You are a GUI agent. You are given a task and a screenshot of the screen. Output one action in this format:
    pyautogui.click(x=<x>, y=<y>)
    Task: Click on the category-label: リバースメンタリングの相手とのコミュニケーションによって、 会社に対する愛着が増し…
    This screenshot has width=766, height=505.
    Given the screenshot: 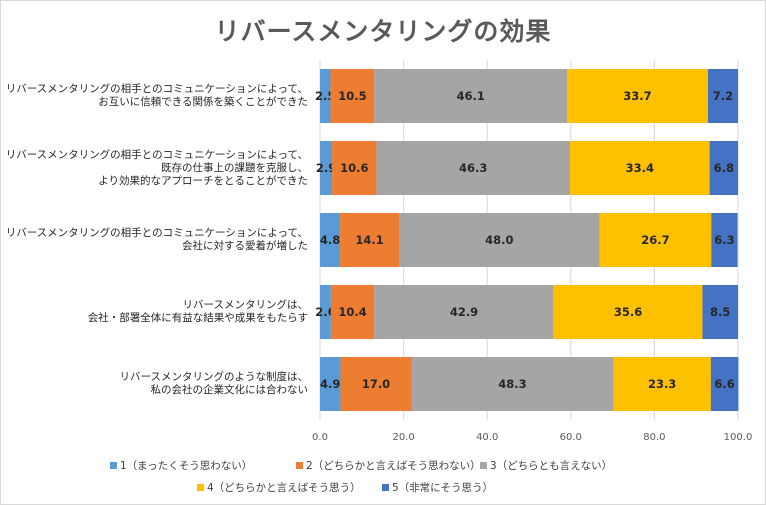 What is the action you would take?
    pyautogui.click(x=154, y=240)
    